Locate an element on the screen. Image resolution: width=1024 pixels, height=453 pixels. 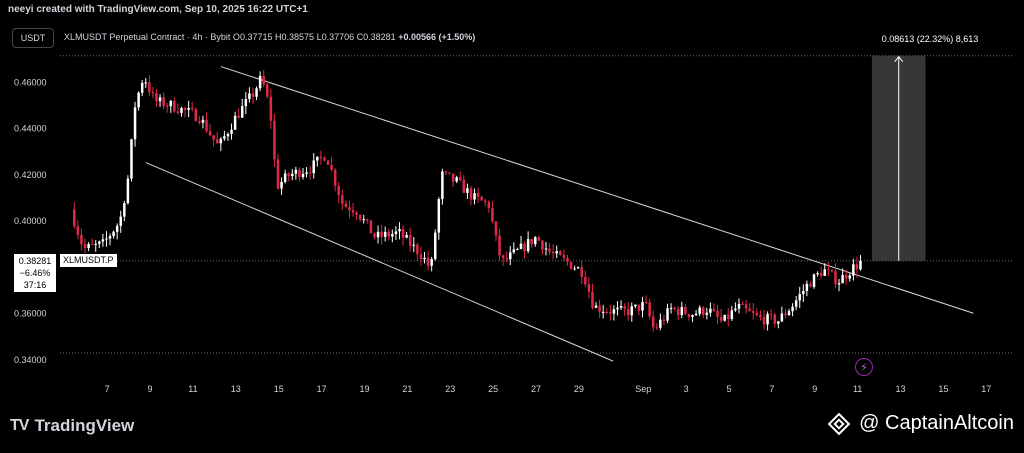
legend-close: 0.38281 is located at coordinates (379, 37).